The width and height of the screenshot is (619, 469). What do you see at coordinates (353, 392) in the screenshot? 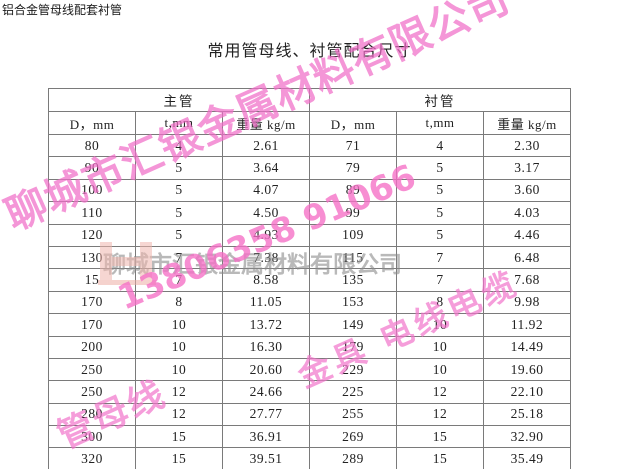
I see `cell-liner-d: 225` at bounding box center [353, 392].